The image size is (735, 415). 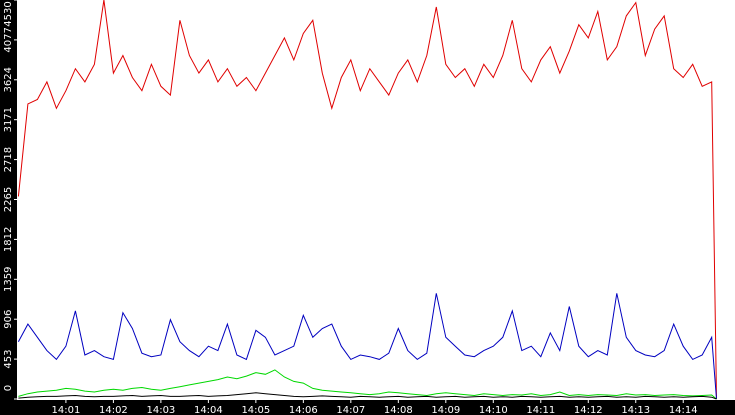 I want to click on x-tick-label: 14:07, so click(x=350, y=410).